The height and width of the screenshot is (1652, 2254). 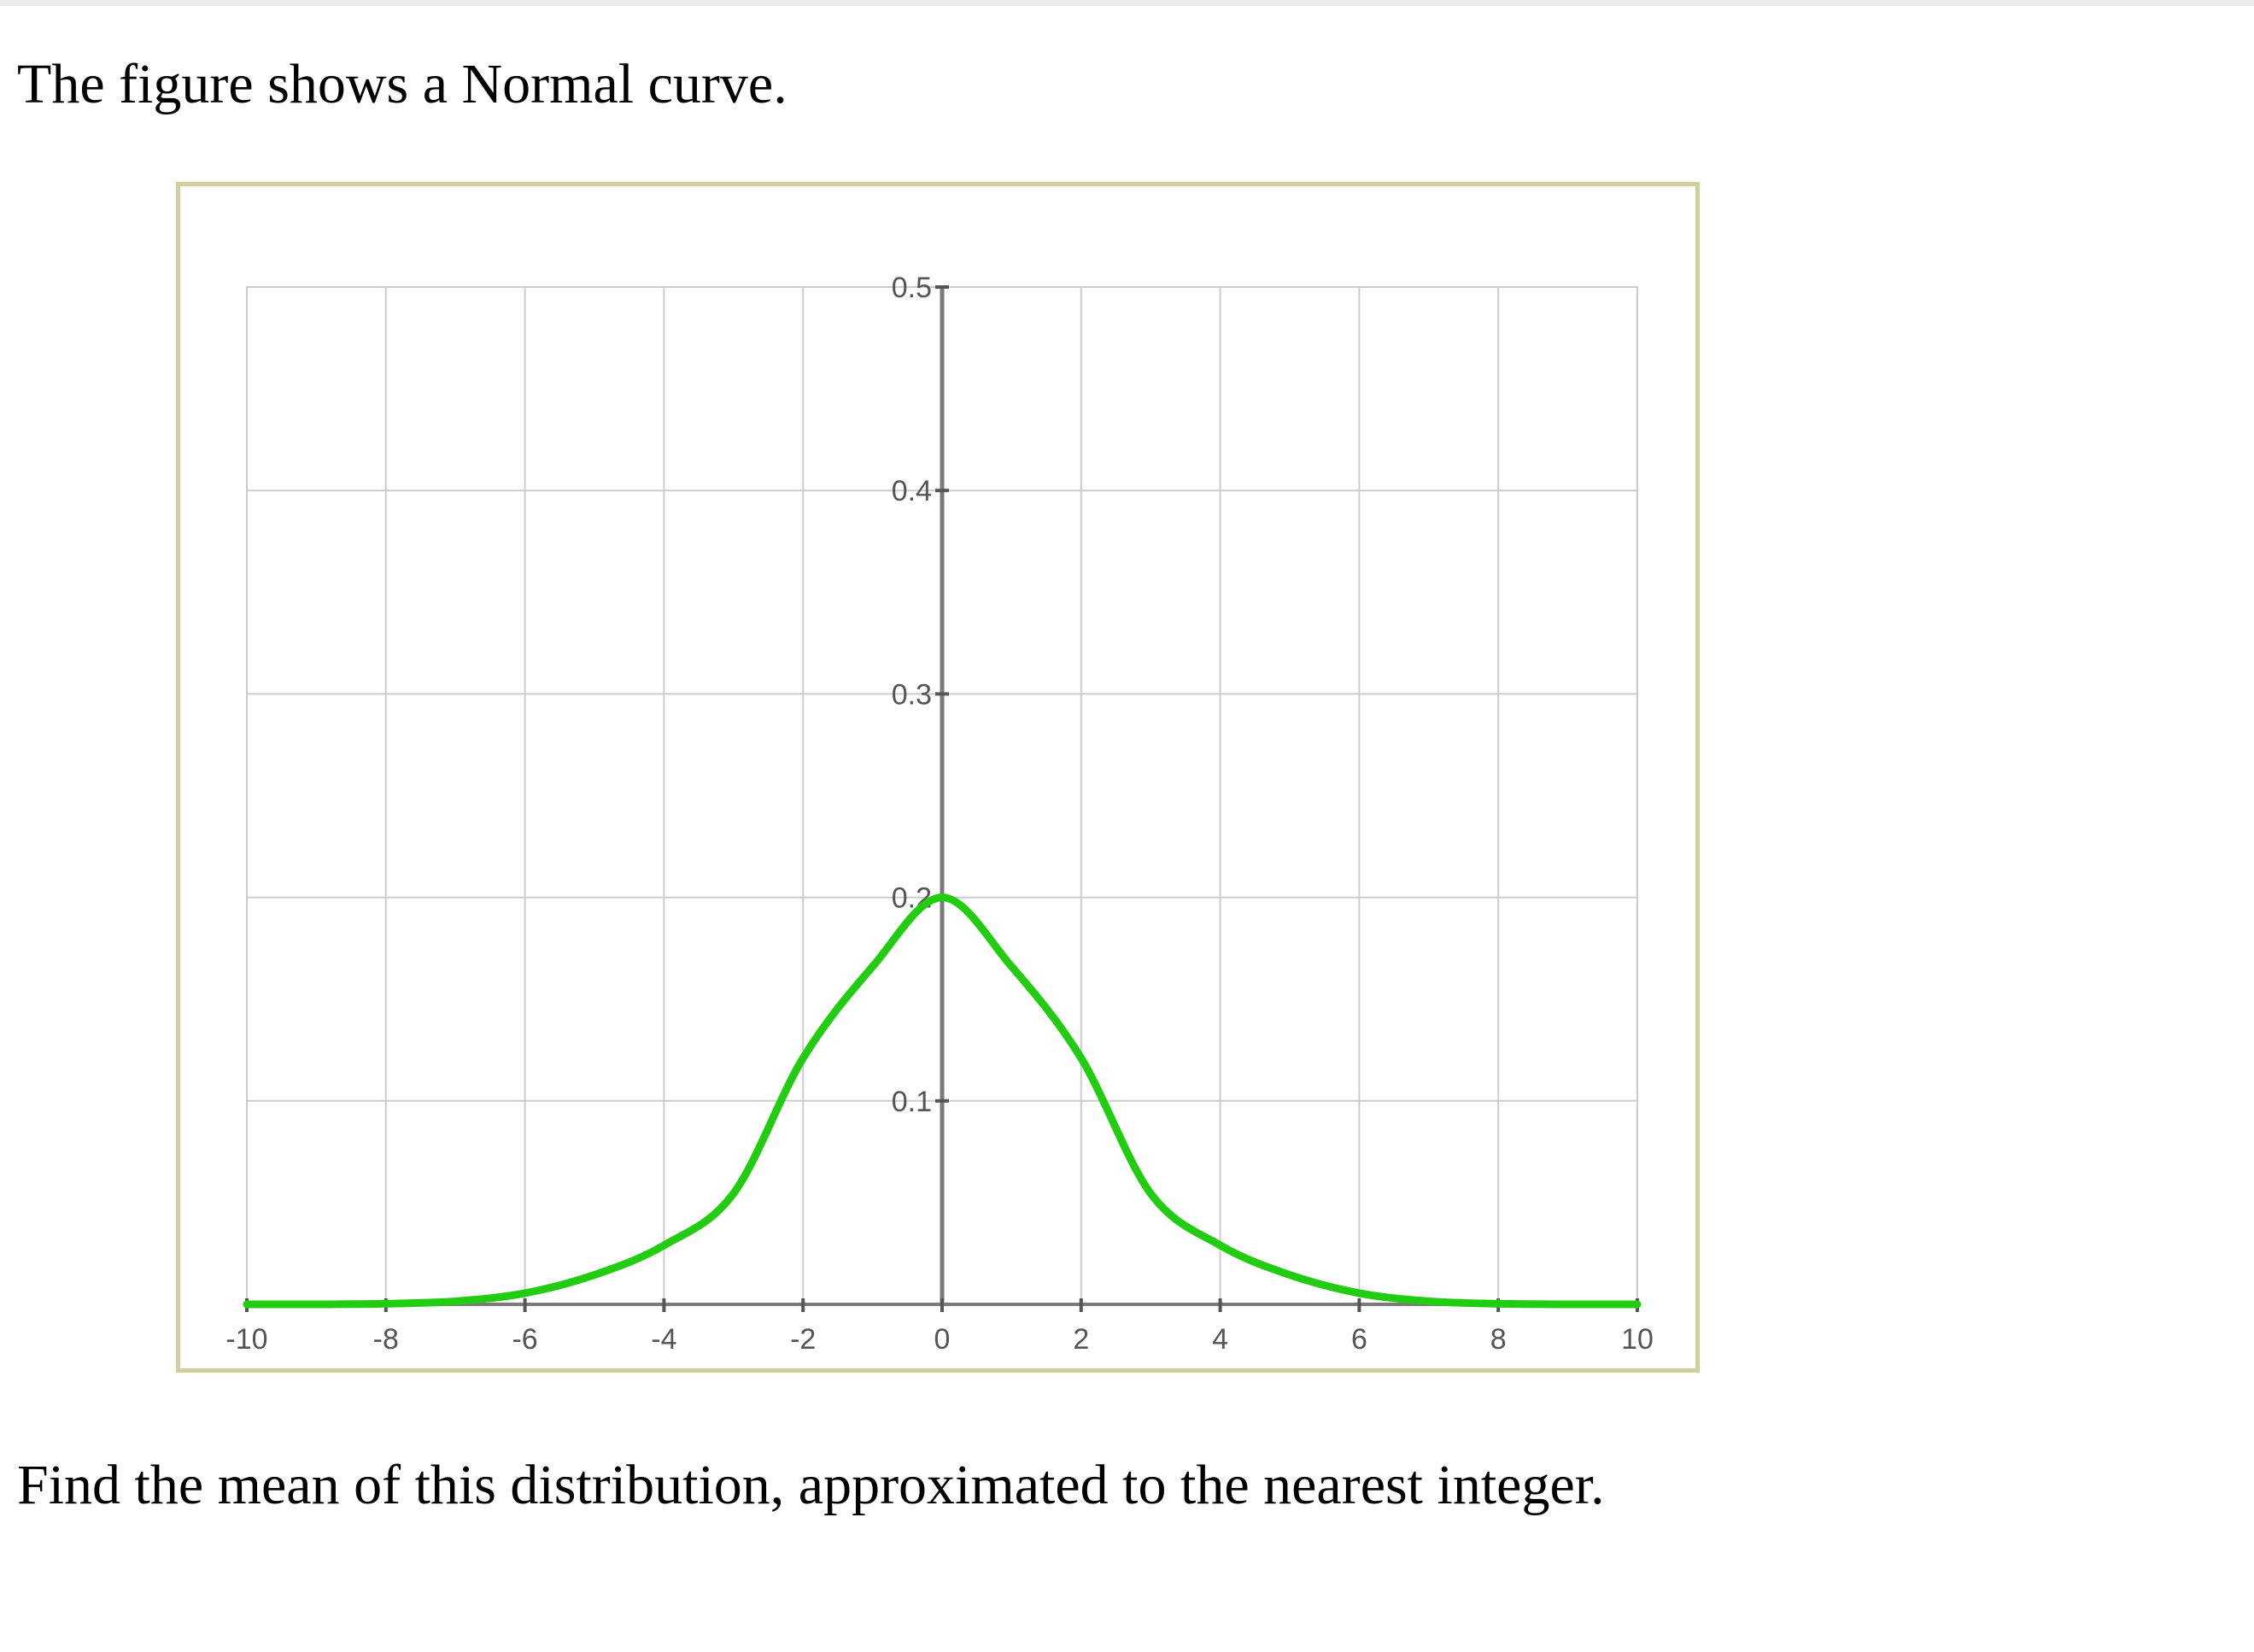 What do you see at coordinates (912, 491) in the screenshot?
I see `y-tick-label: 0.4` at bounding box center [912, 491].